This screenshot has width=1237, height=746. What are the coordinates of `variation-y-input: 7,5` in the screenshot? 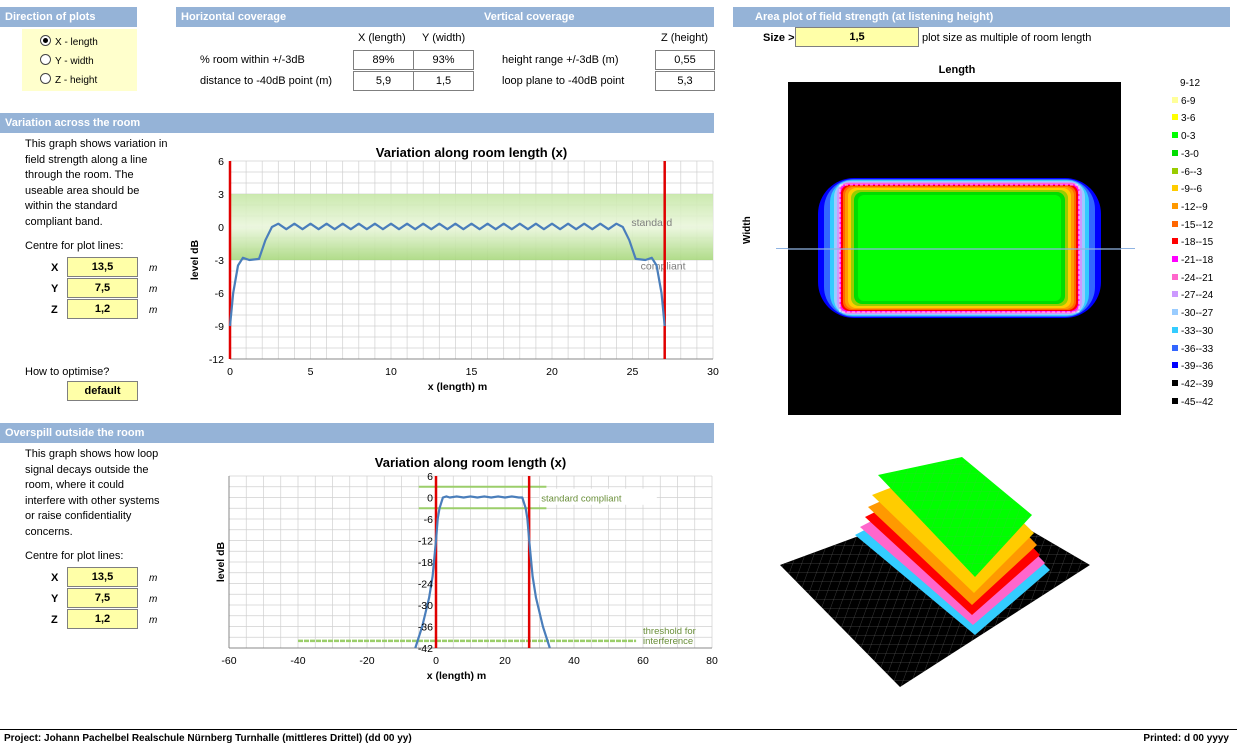 It's located at (102, 288).